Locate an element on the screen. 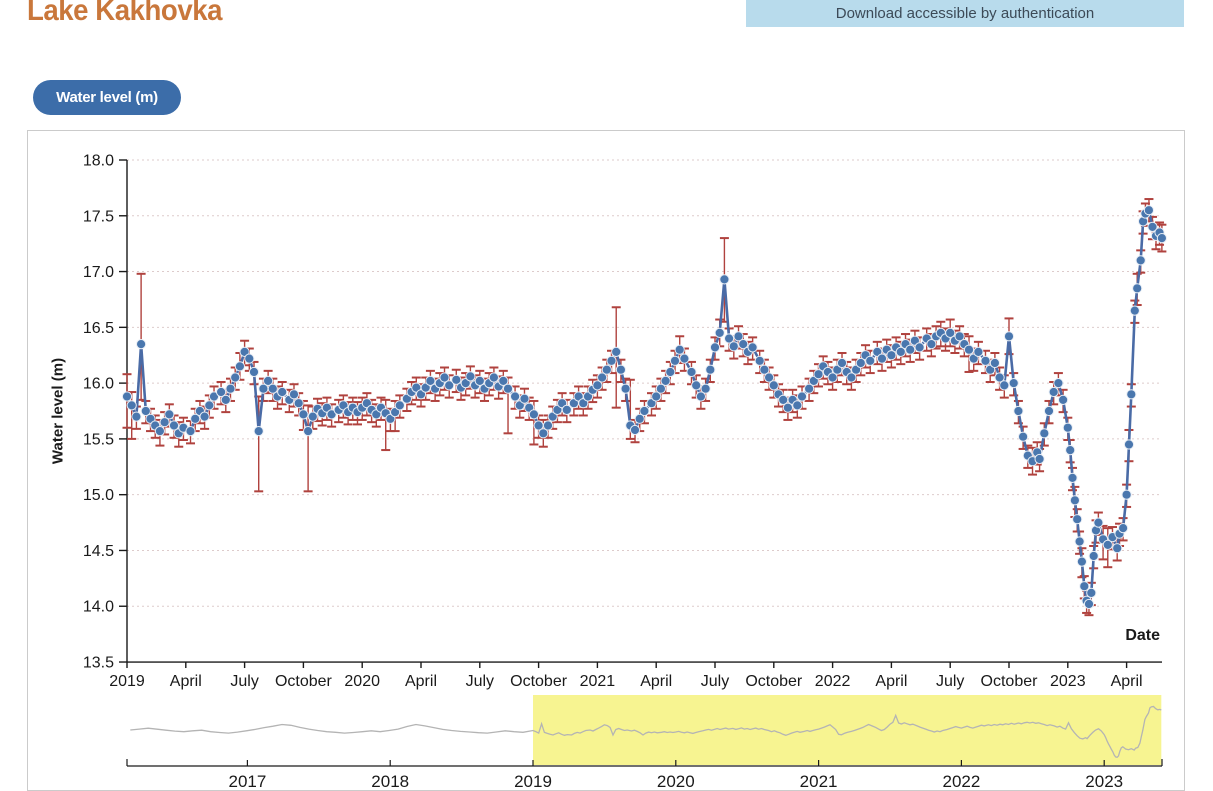  page-title: Lake Kakhovka is located at coordinates (124, 13).